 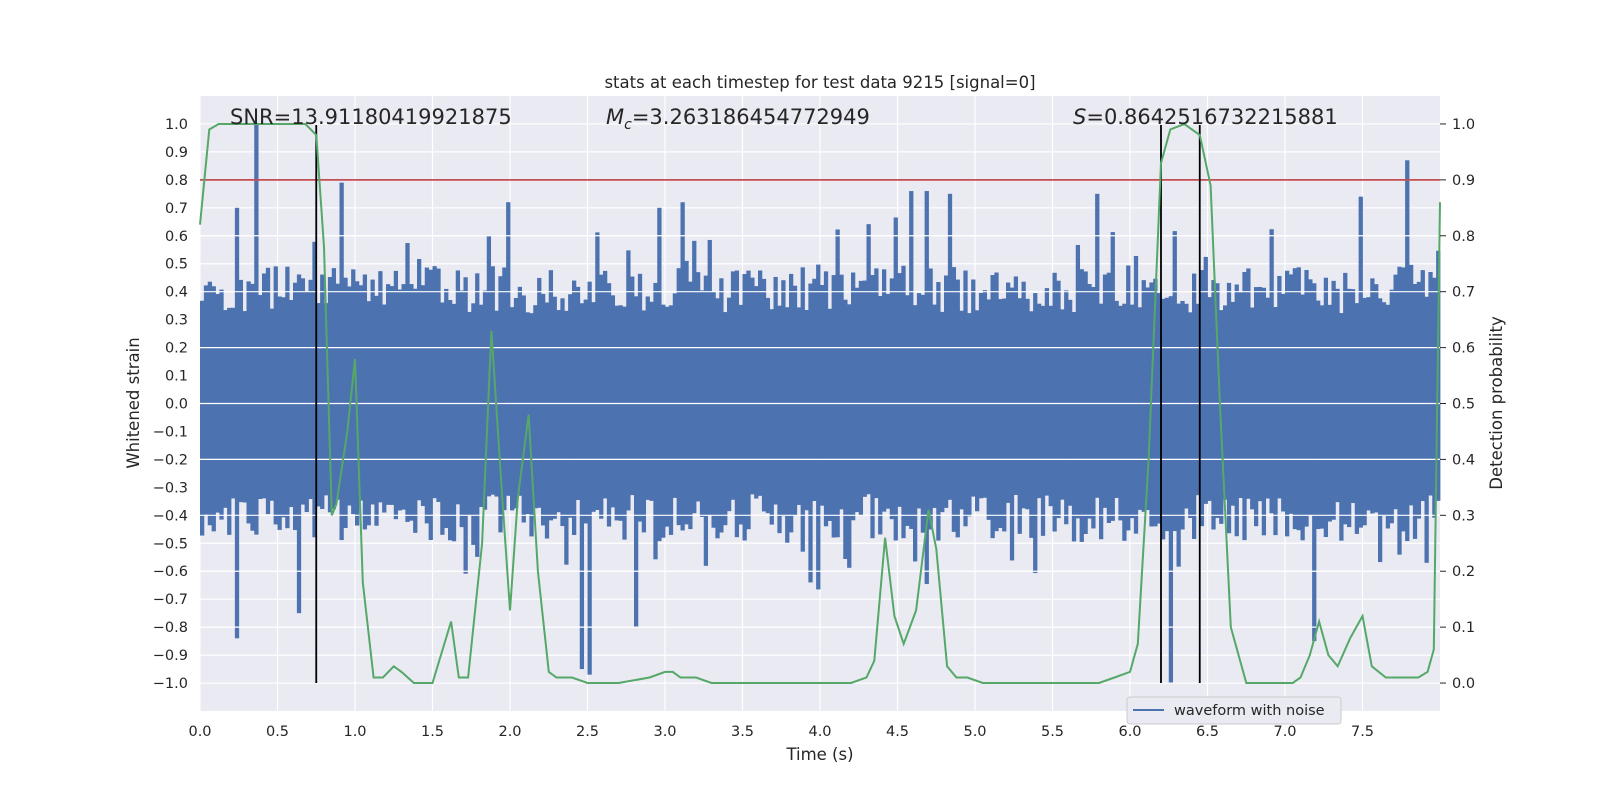 What do you see at coordinates (1234, 710) in the screenshot?
I see `legend-box` at bounding box center [1234, 710].